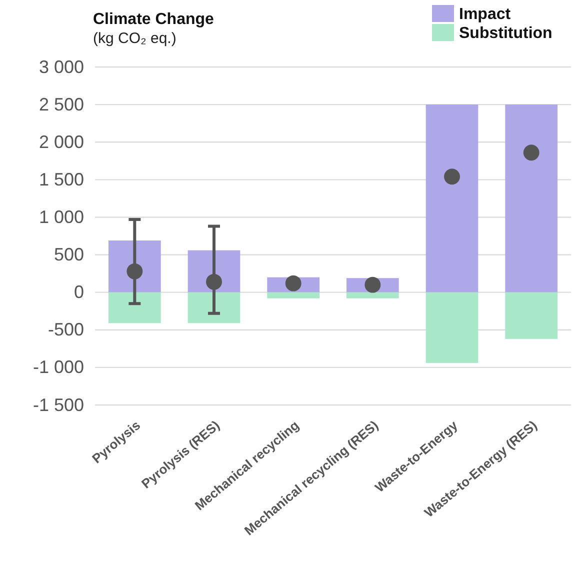  What do you see at coordinates (61, 66) in the screenshot?
I see `y-tick-label: 3 000` at bounding box center [61, 66].